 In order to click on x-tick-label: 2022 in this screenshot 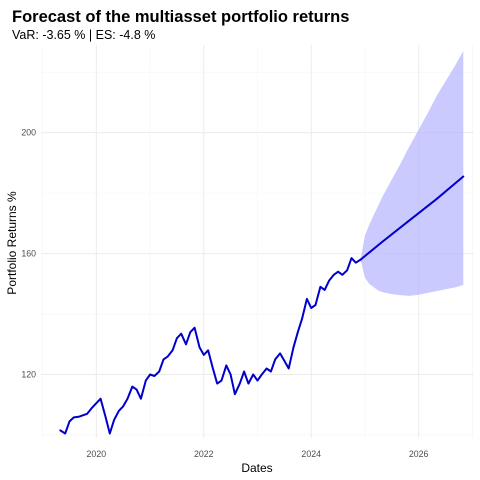, I will do `click(204, 454)`.